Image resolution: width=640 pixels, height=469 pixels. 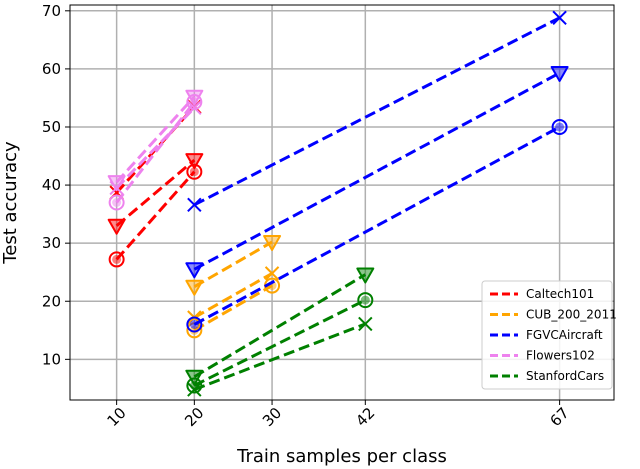 What do you see at coordinates (117, 417) in the screenshot?
I see `x-tick-label: 10` at bounding box center [117, 417].